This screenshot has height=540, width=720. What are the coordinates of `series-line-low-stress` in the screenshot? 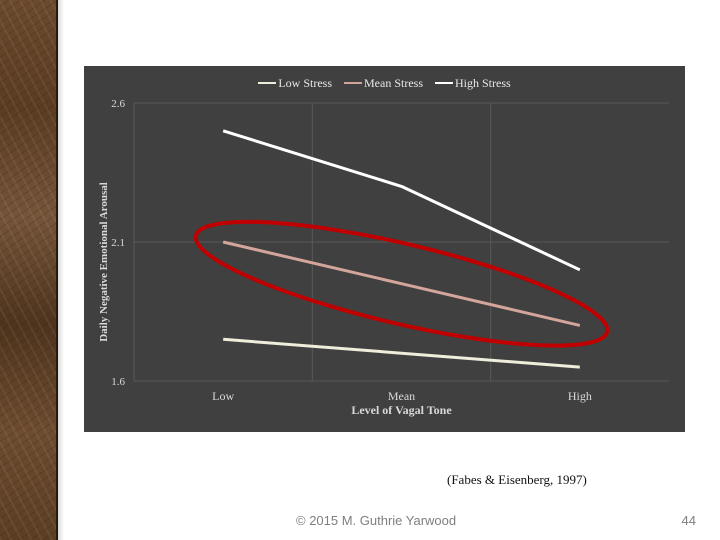 It's located at (401, 353).